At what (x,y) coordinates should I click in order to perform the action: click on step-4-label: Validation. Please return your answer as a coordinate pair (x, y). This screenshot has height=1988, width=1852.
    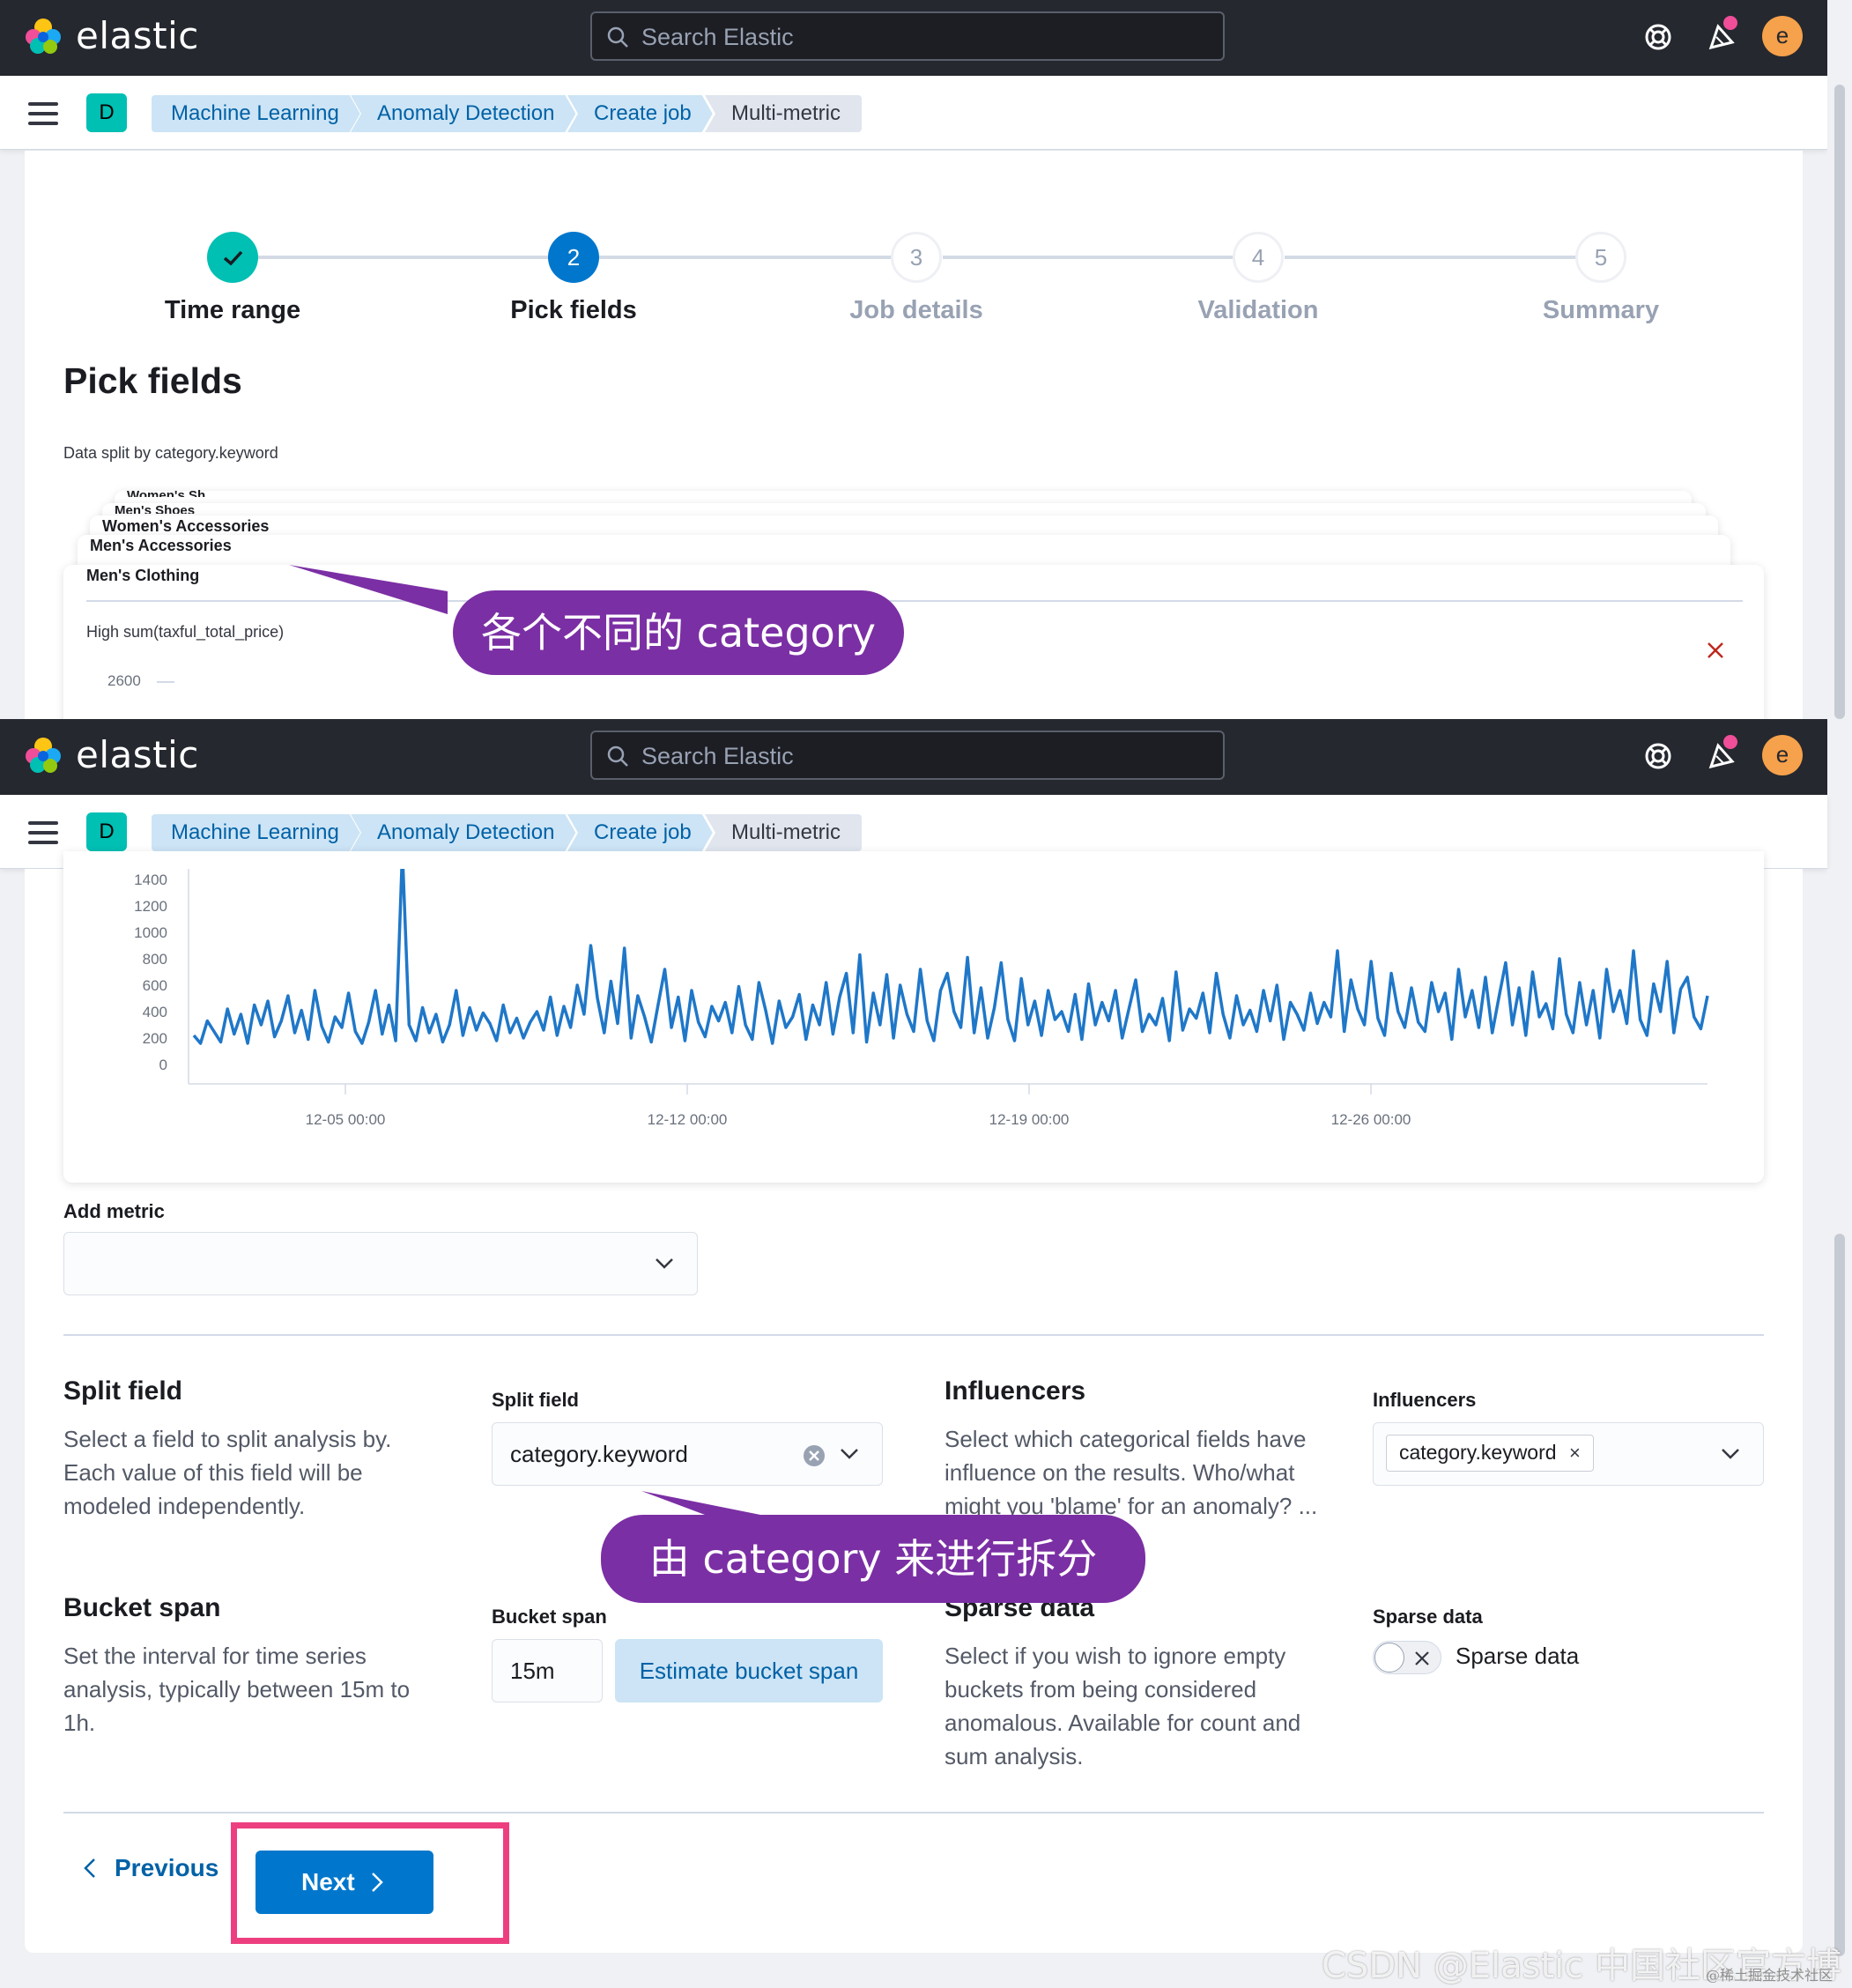
    Looking at the image, I should click on (1258, 310).